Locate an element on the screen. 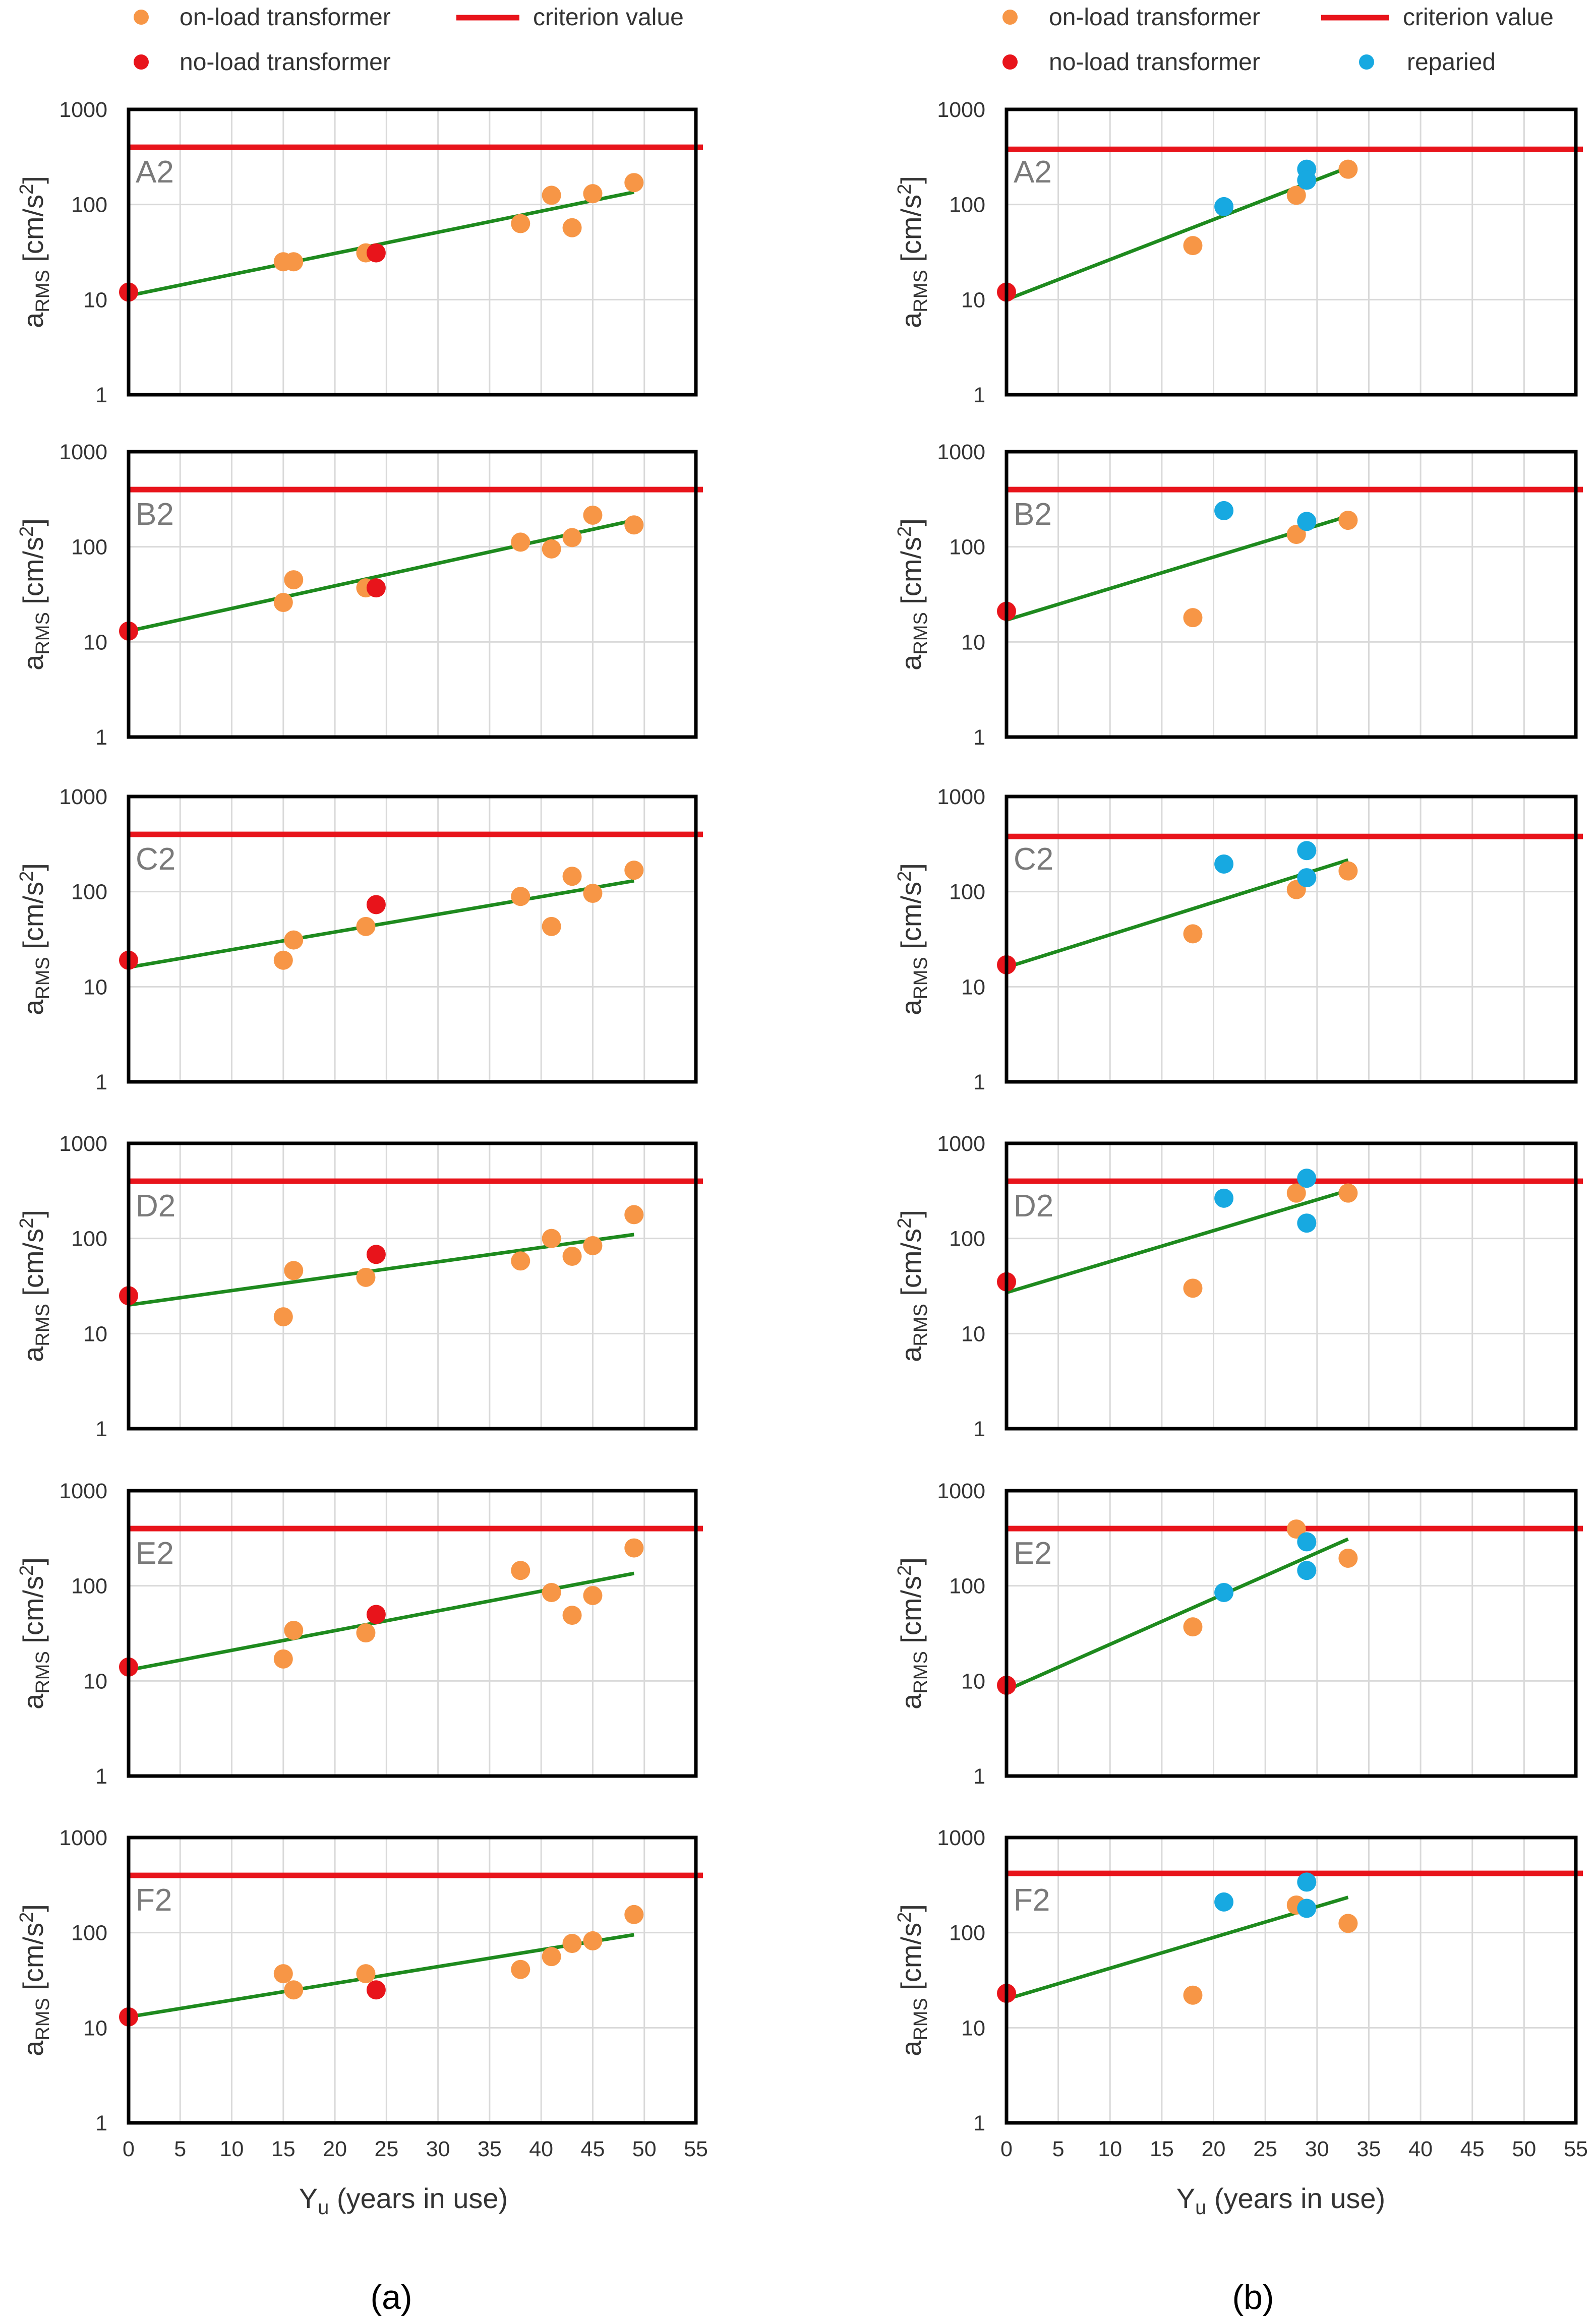 Image resolution: width=1596 pixels, height=2324 pixels. legend-label-on-load: on-load transformer is located at coordinates (1154, 17).